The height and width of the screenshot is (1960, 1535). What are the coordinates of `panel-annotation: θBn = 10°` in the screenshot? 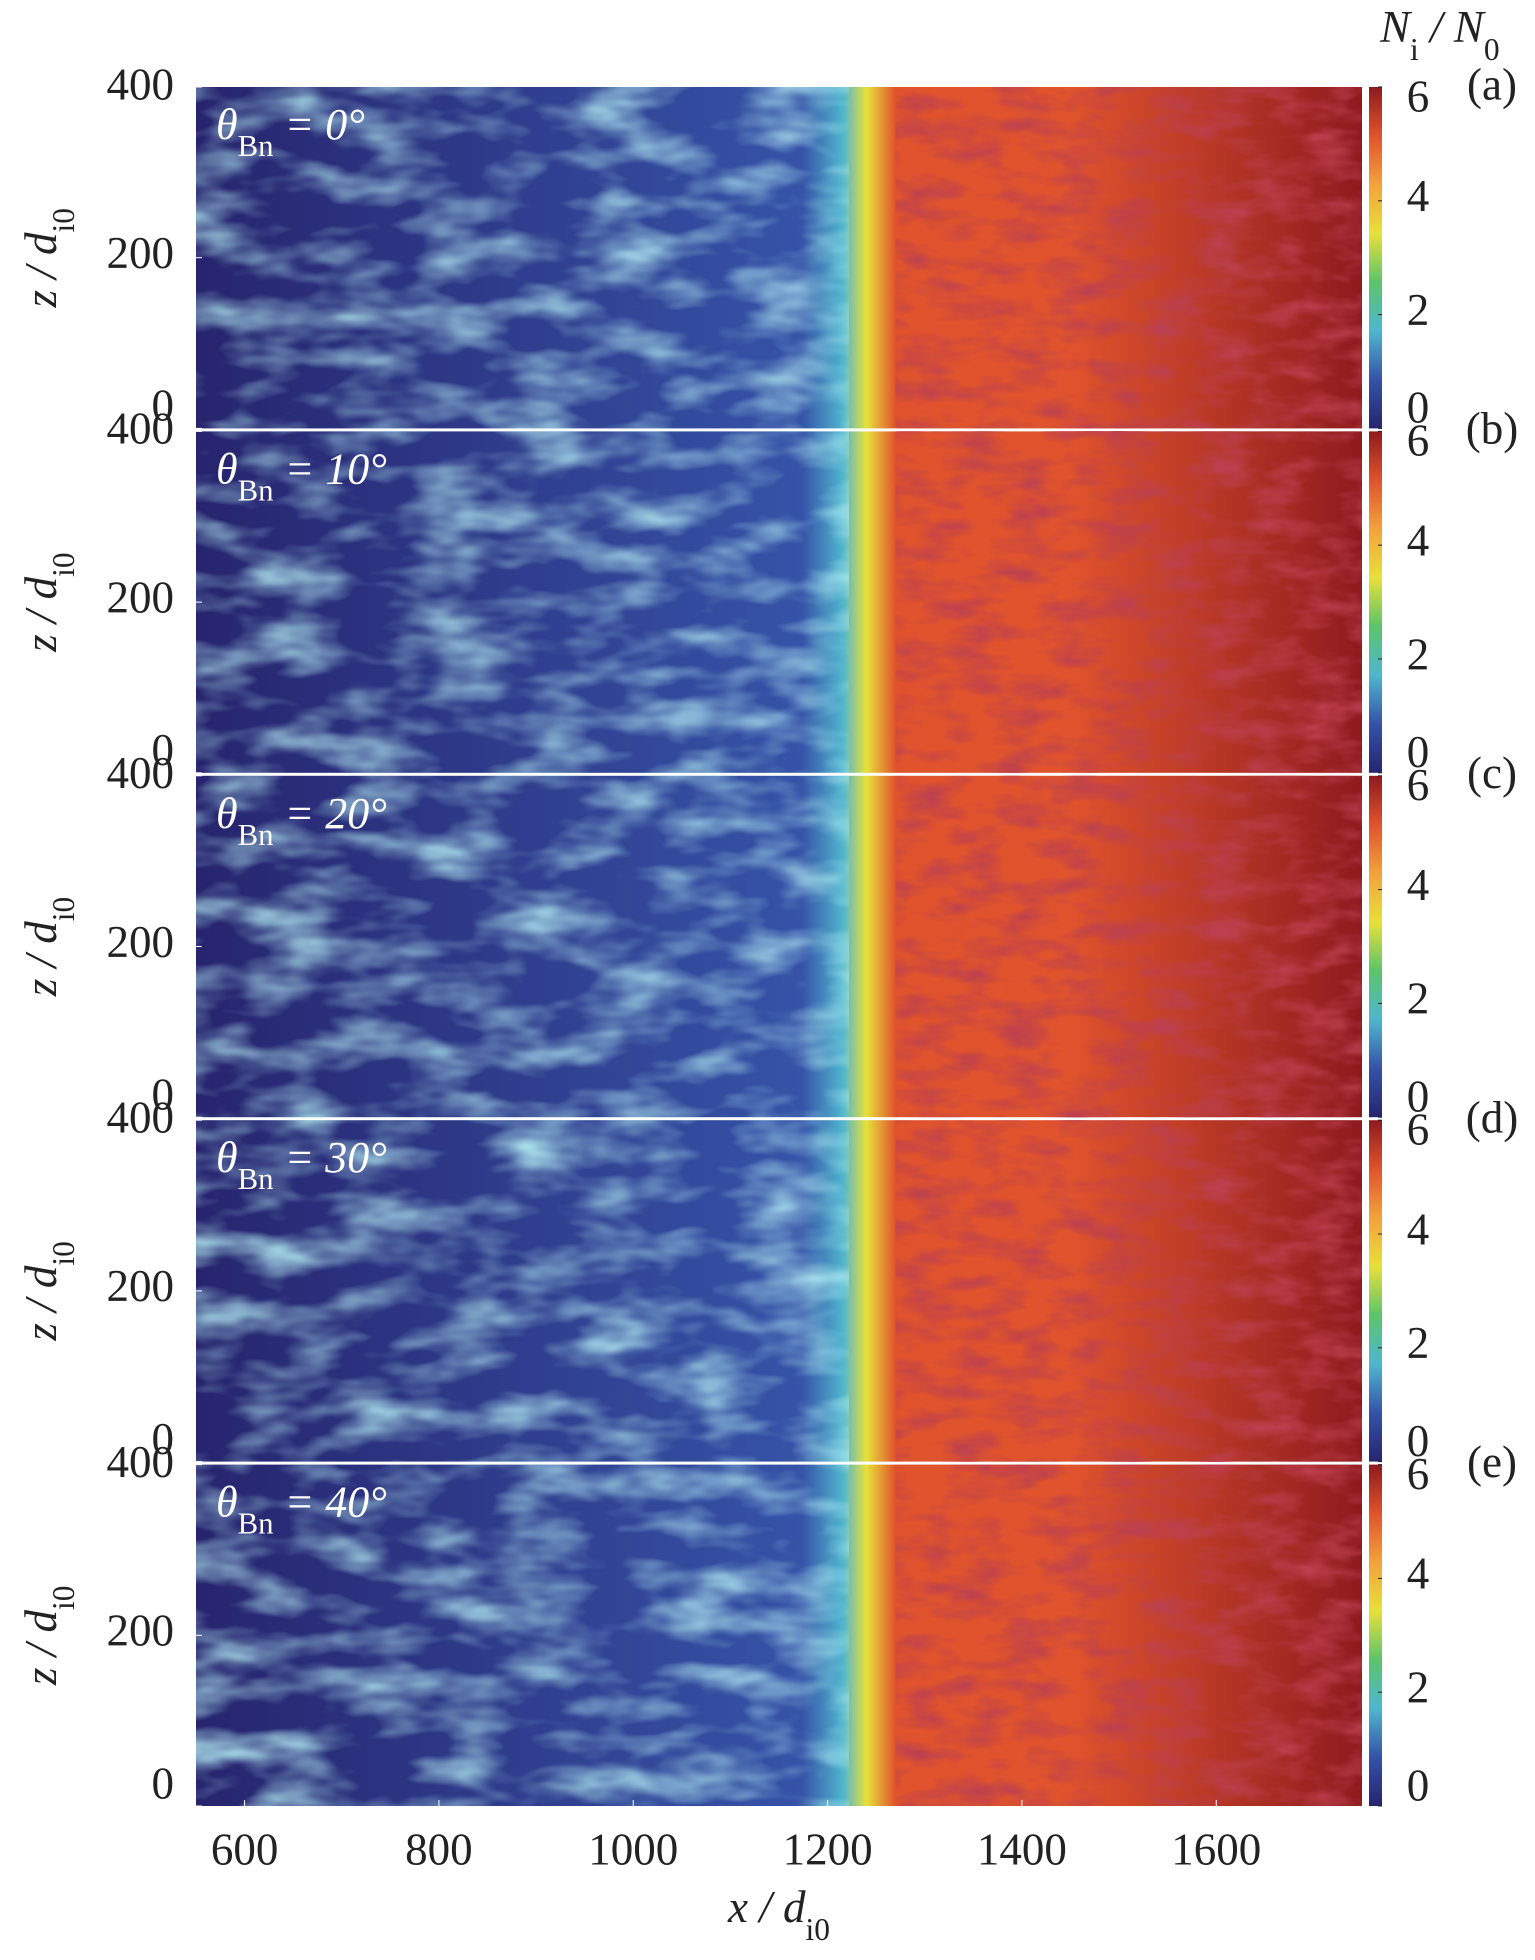 It's located at (301, 475).